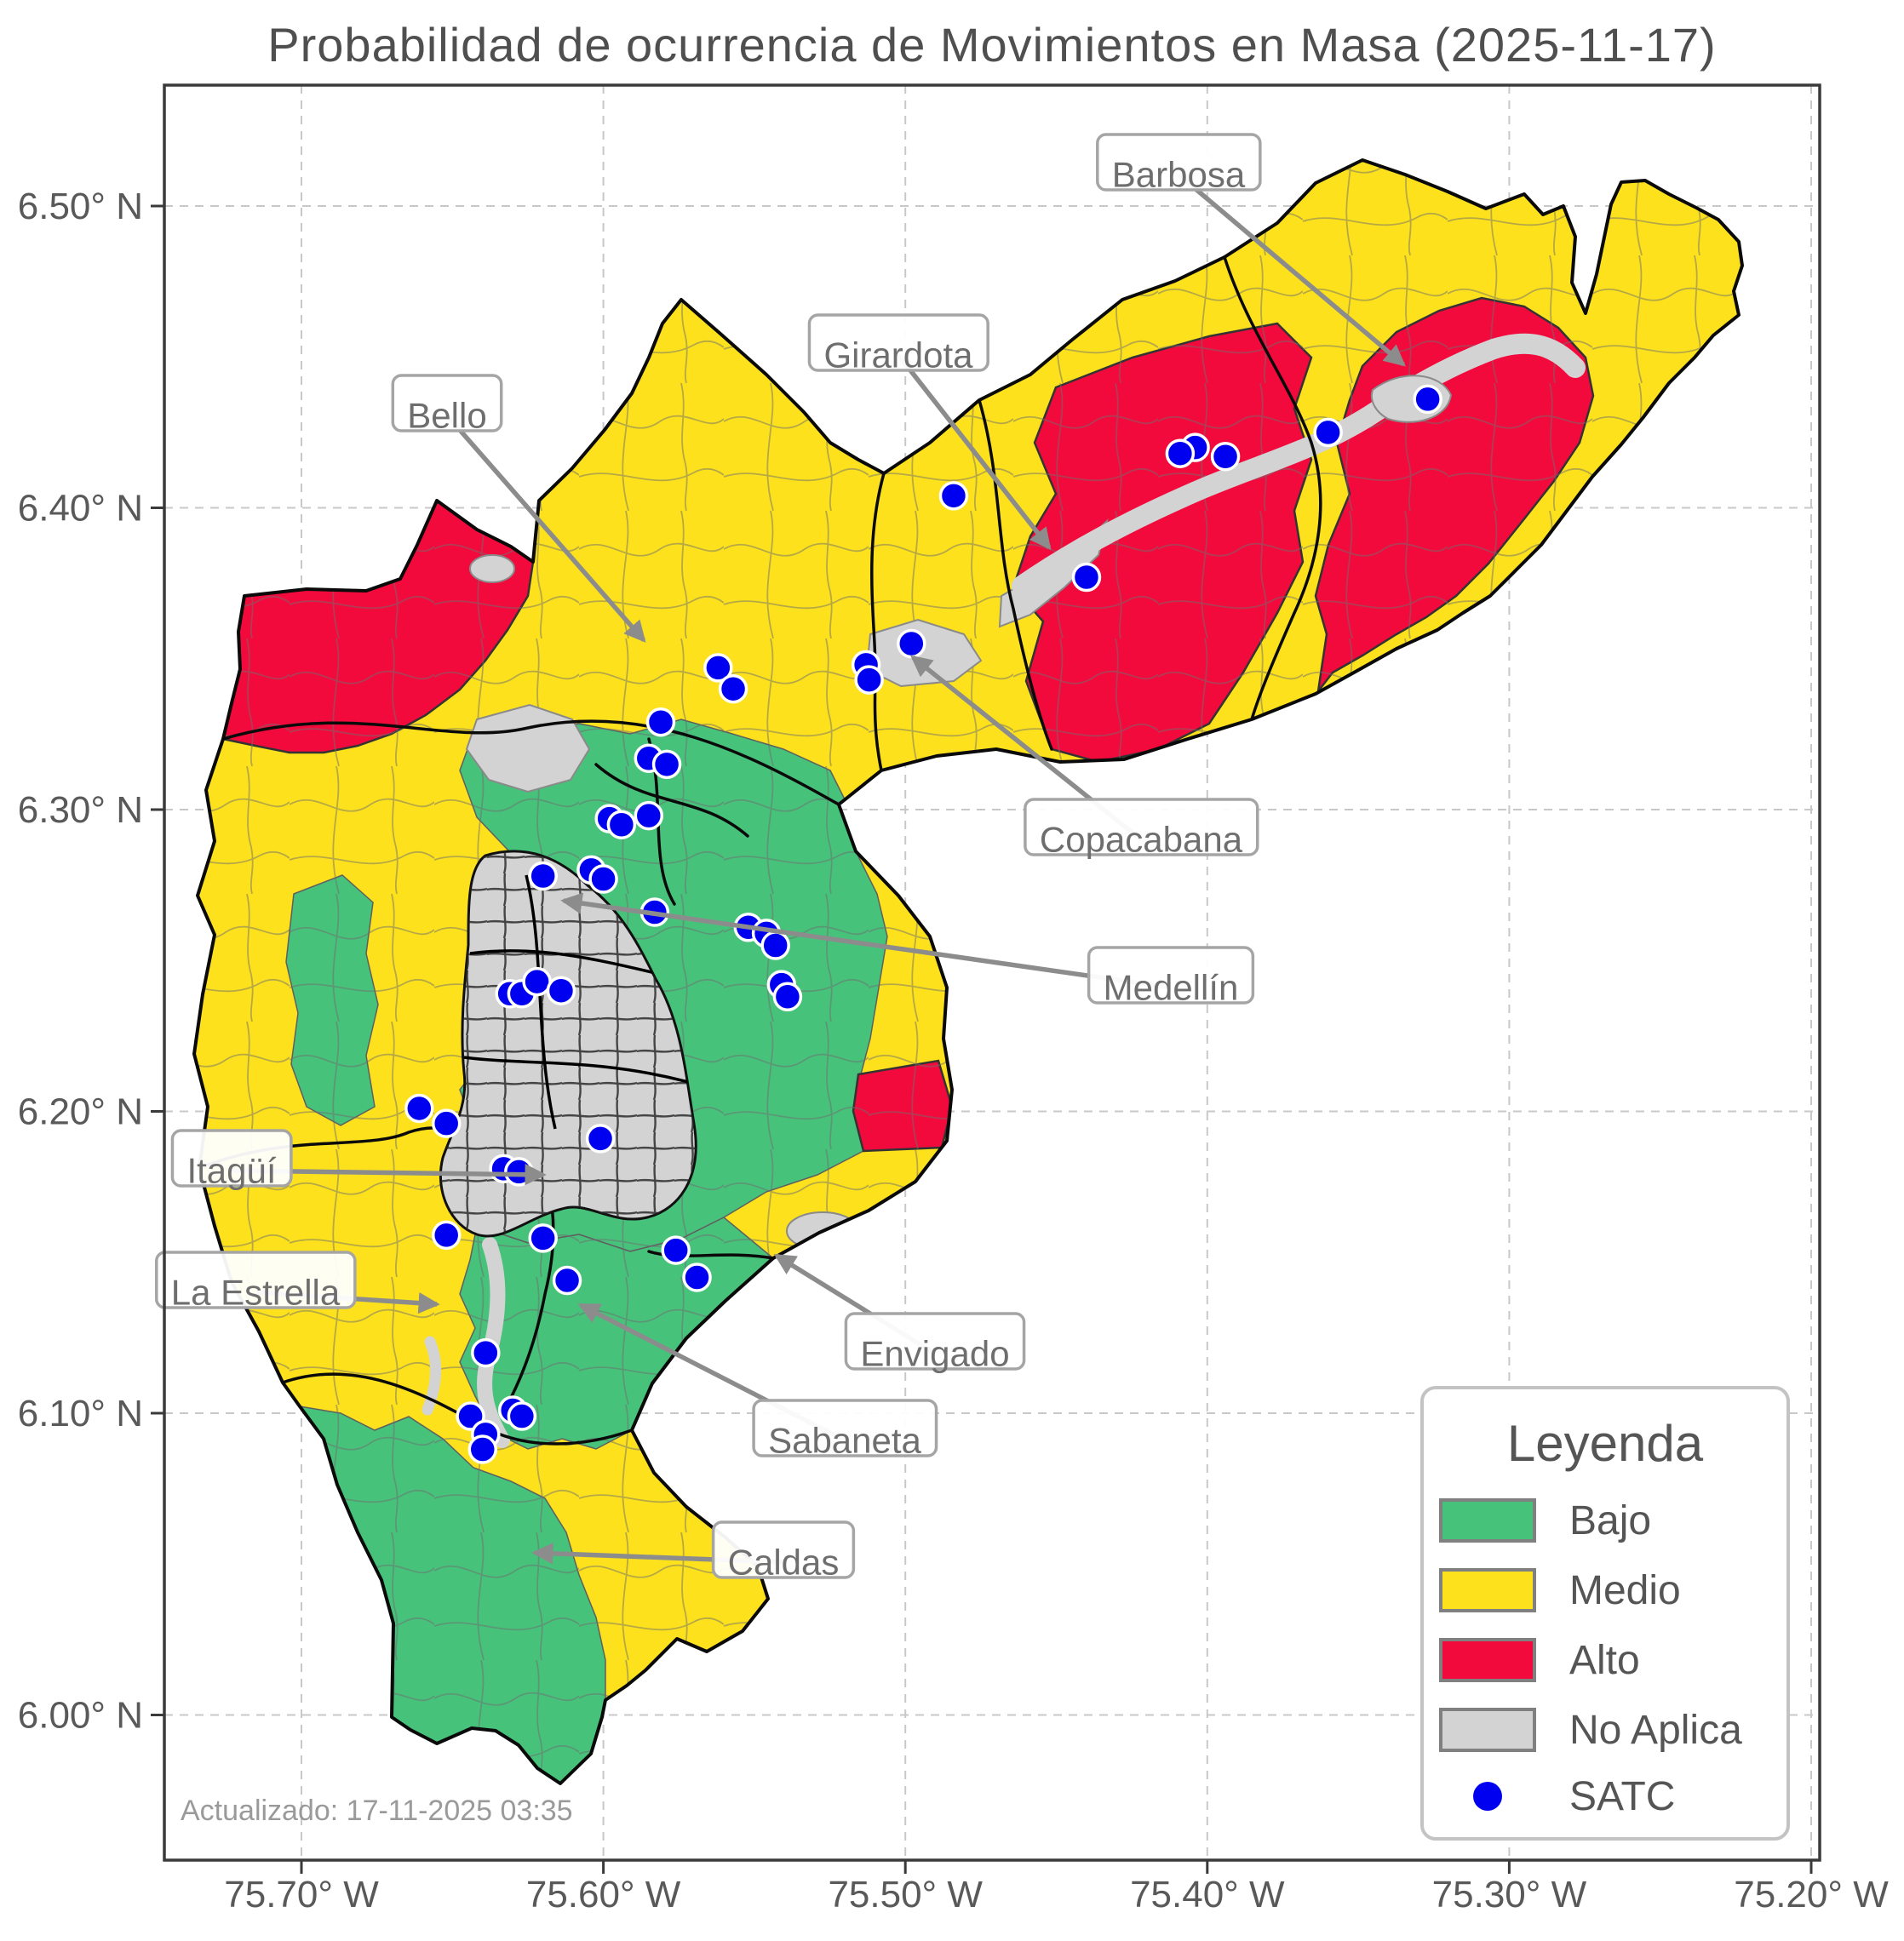 This screenshot has width=1904, height=1941. Describe the element at coordinates (256, 1293) in the screenshot. I see `callout-label: La Estrella` at that location.